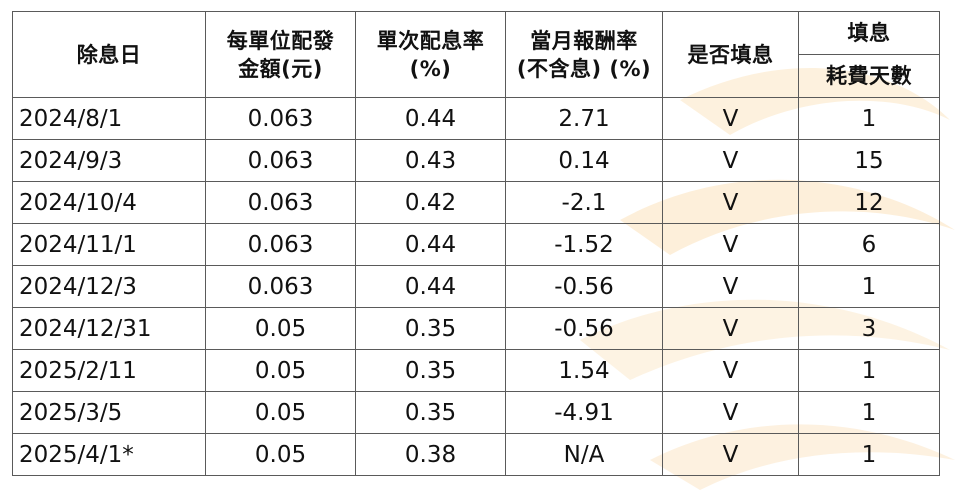  What do you see at coordinates (280, 54) in the screenshot?
I see `header-amount: 每單位配發 金額(元)` at bounding box center [280, 54].